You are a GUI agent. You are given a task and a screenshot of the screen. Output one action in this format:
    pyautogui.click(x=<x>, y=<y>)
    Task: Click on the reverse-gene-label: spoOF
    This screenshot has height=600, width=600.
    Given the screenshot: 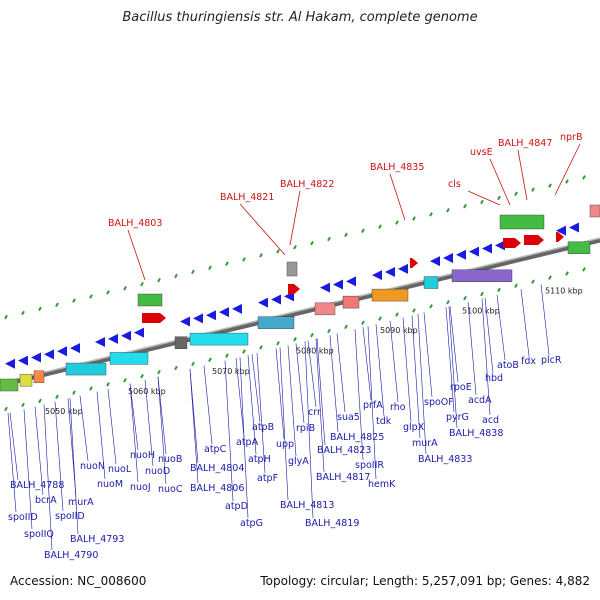 What is the action you would take?
    pyautogui.click(x=439, y=402)
    